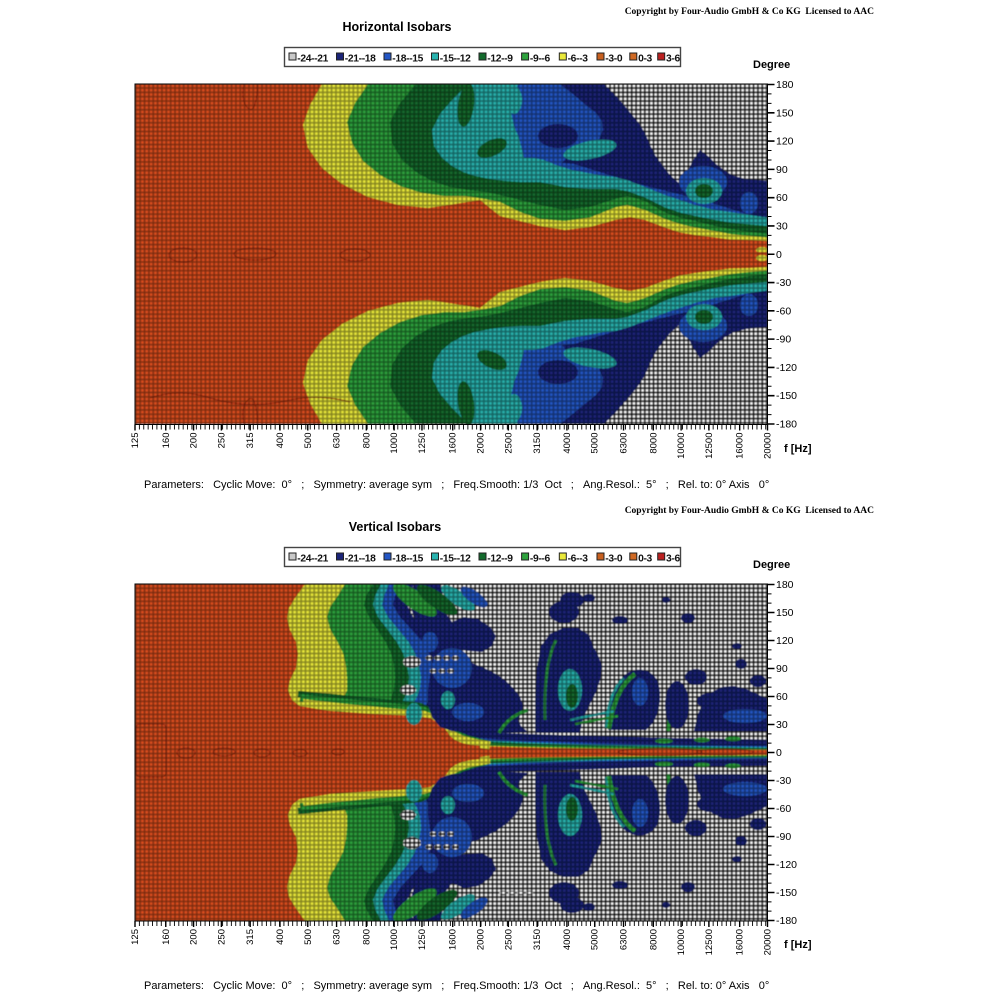  What do you see at coordinates (798, 449) in the screenshot?
I see `svg-text: f [Hz]` at bounding box center [798, 449].